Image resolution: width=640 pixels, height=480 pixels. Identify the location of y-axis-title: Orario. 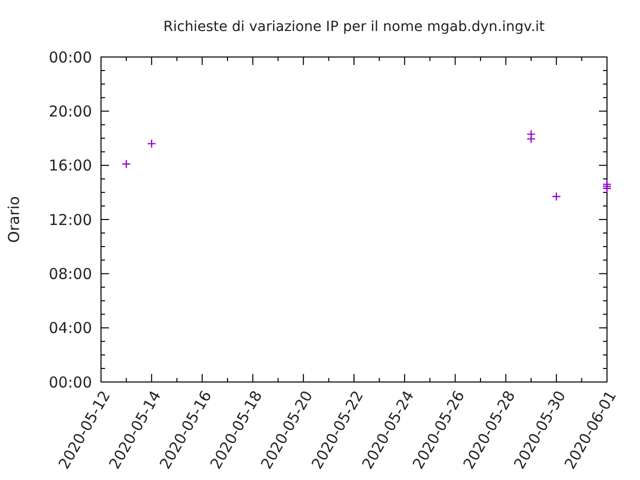
(14, 219).